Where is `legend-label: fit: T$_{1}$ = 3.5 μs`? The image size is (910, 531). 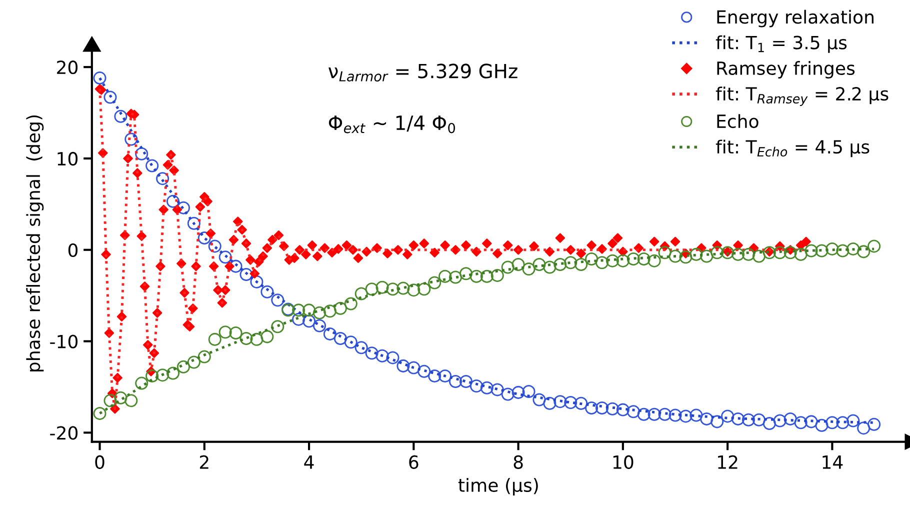
legend-label: fit: T$_{1}$ = 3.5 μs is located at coordinates (781, 44).